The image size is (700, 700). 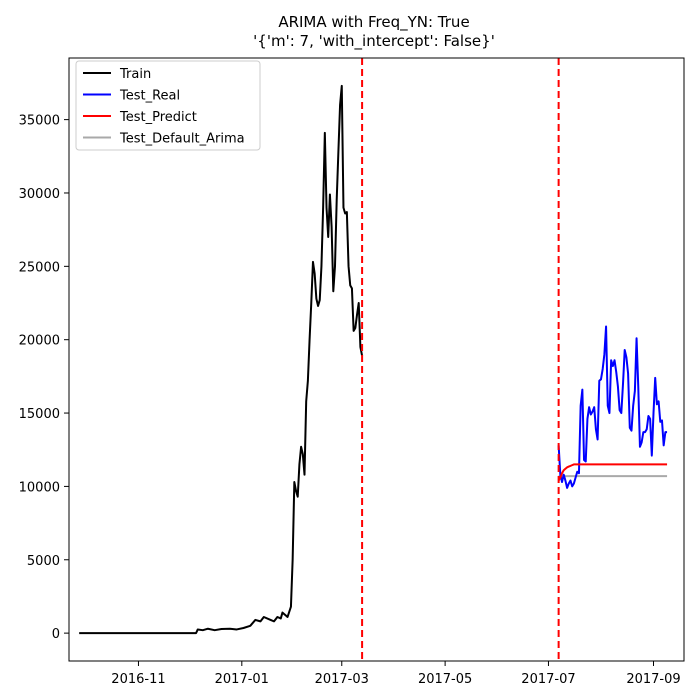 I want to click on legend-label-test-default-arima: Test_Default_Arima, so click(x=182, y=139).